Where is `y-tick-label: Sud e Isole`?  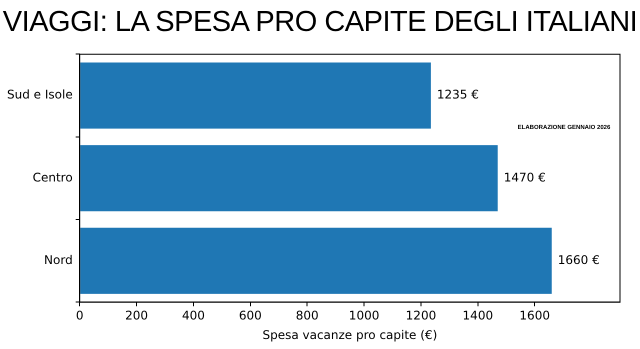
y-tick-label: Sud e Isole is located at coordinates (40, 95).